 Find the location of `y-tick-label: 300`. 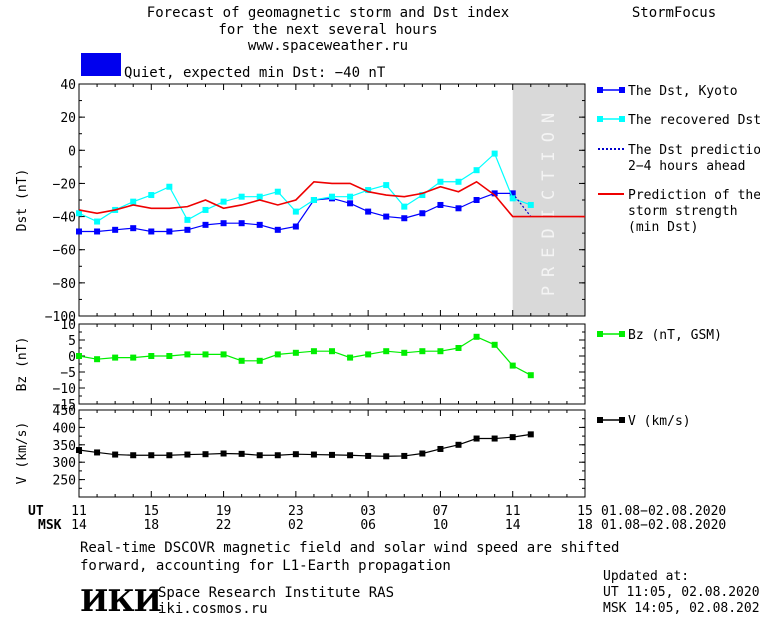

y-tick-label: 300 is located at coordinates (64, 463).